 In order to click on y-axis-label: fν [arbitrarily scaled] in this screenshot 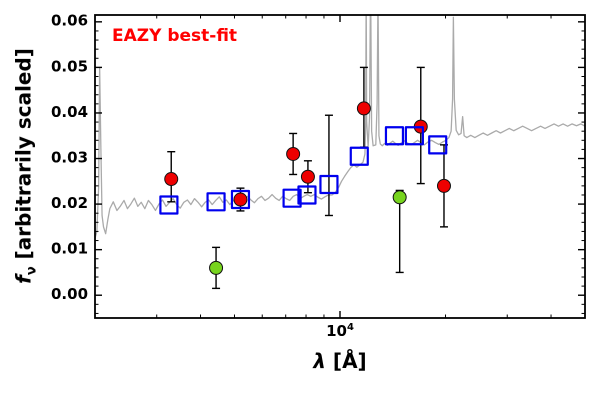, I will do `click(25, 166)`.